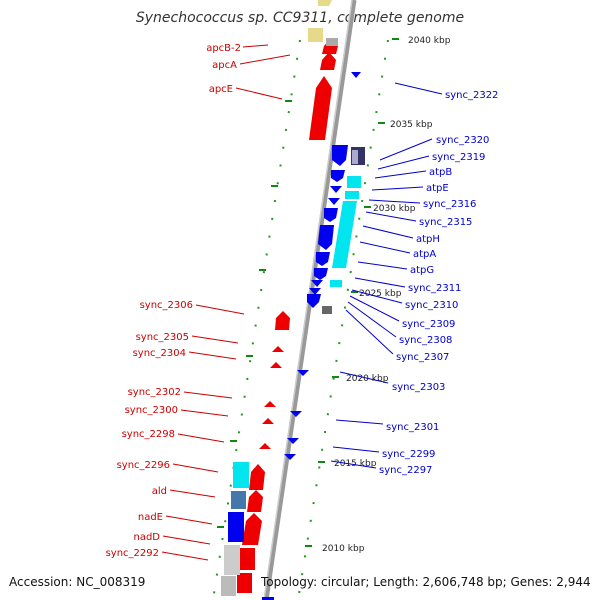 The image size is (600, 600). I want to click on gene-label-apcB-2: apcB-2, so click(223, 48).